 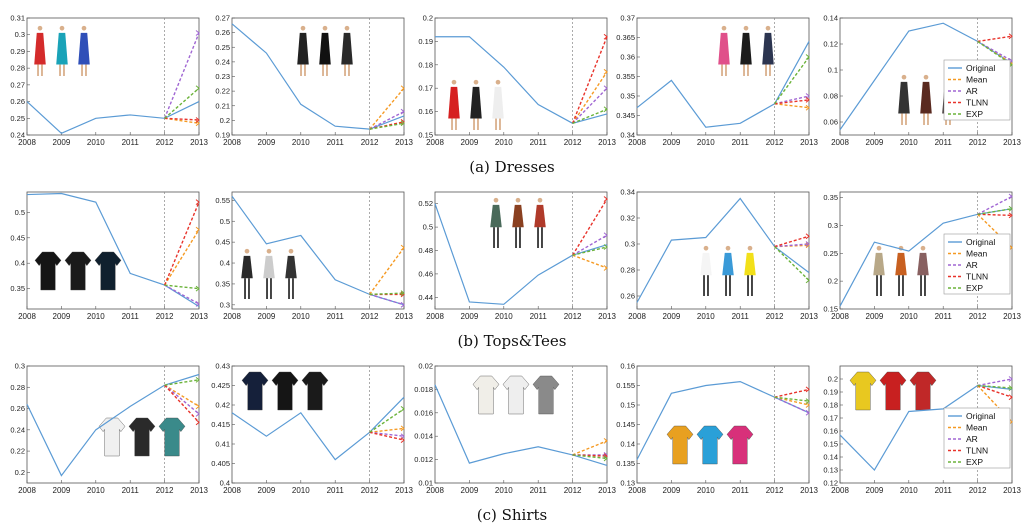 What do you see at coordinates (972, 265) in the screenshot?
I see `legend-label: AR` at bounding box center [972, 265].